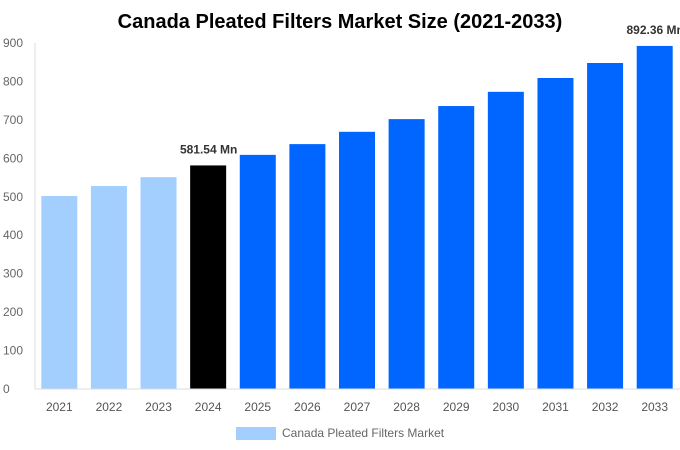  What do you see at coordinates (13, 197) in the screenshot?
I see `y-tick-label: 500` at bounding box center [13, 197].